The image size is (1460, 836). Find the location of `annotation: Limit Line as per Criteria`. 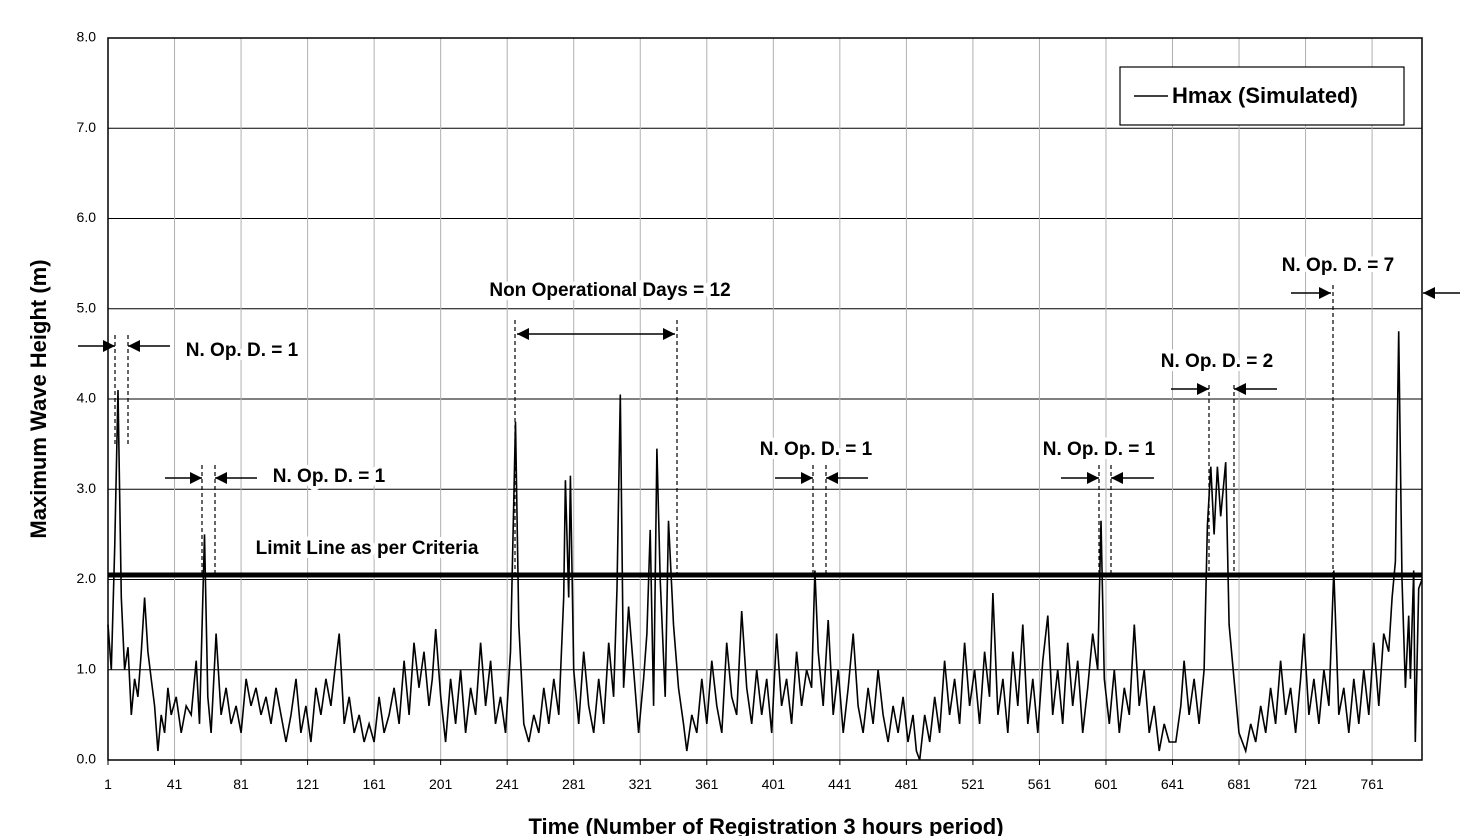

annotation: Limit Line as per Criteria is located at coordinates (367, 548).